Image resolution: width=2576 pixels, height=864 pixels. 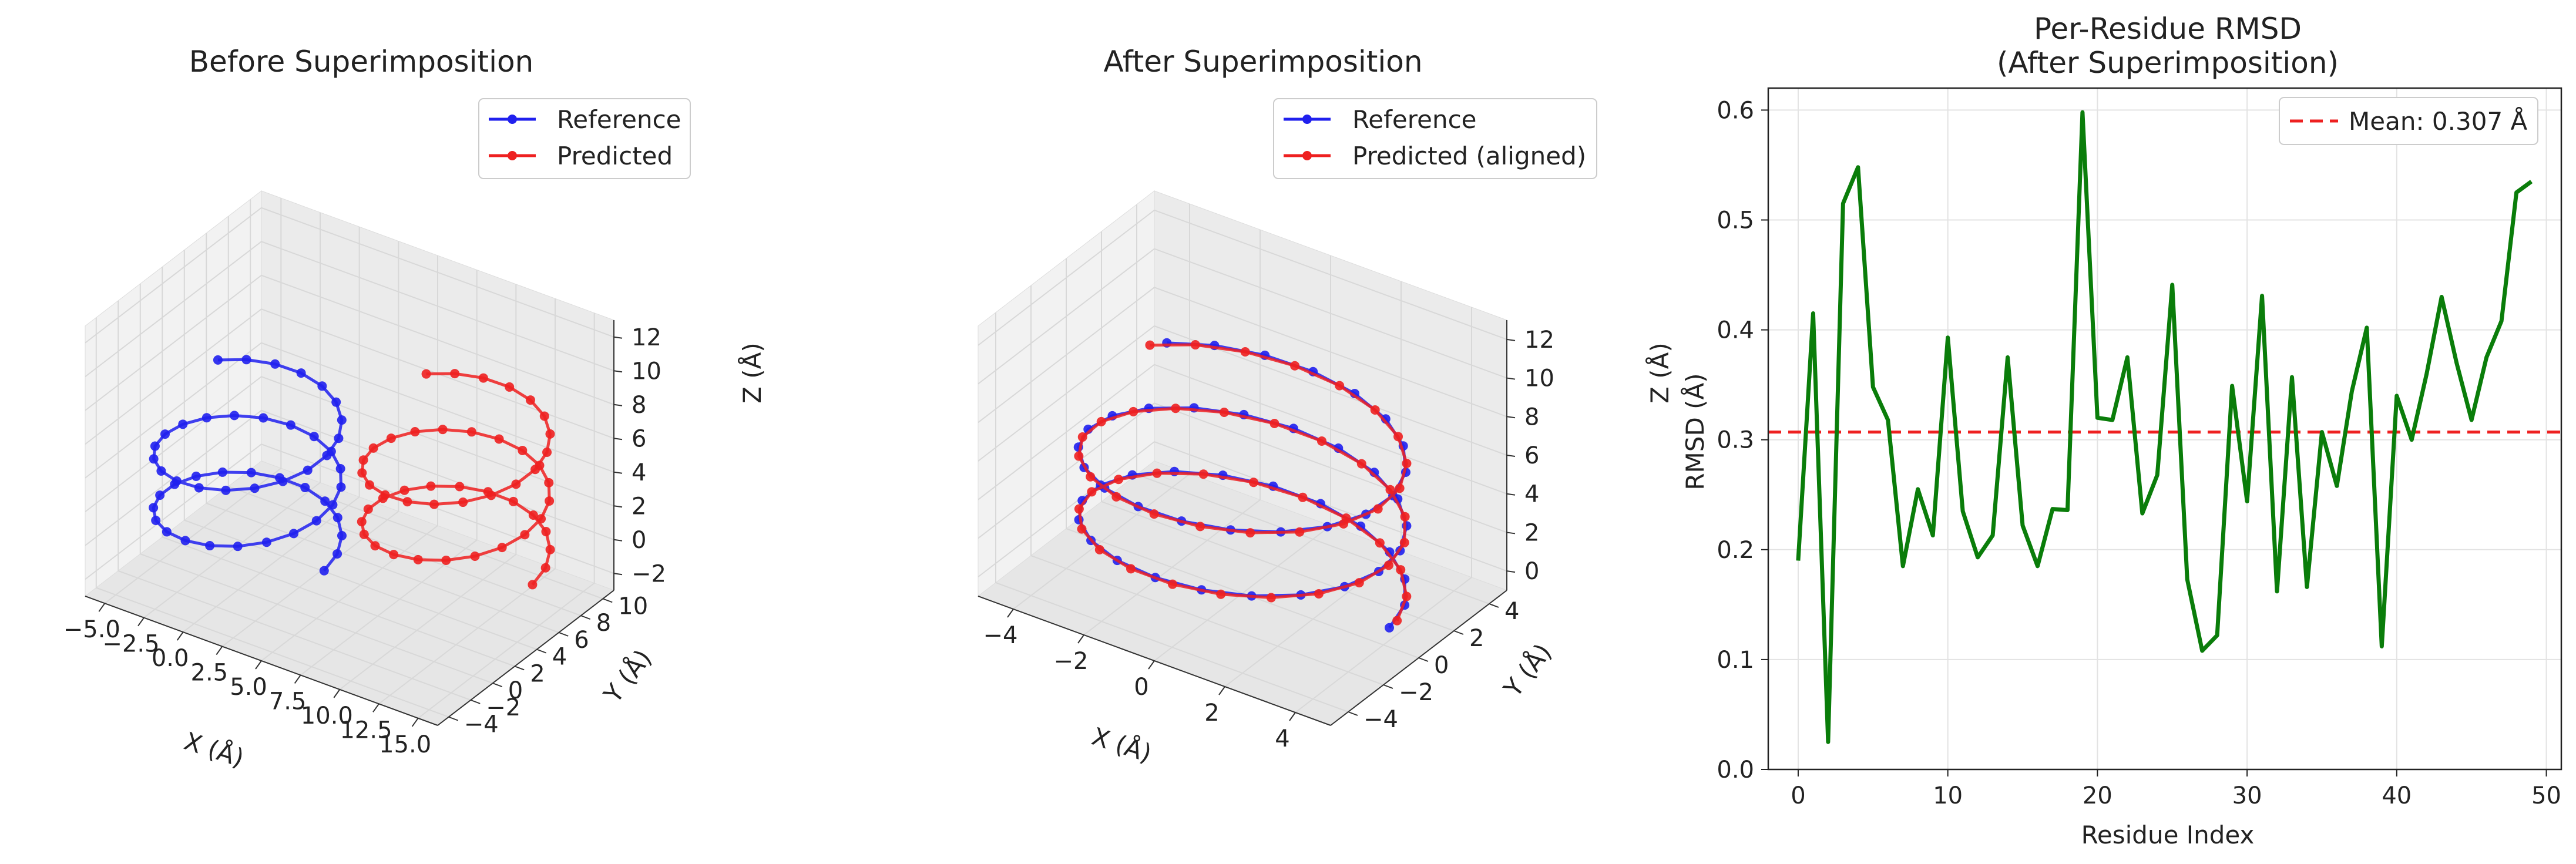 What do you see at coordinates (1307, 155) in the screenshot?
I see `legend-marker-predicted-after` at bounding box center [1307, 155].